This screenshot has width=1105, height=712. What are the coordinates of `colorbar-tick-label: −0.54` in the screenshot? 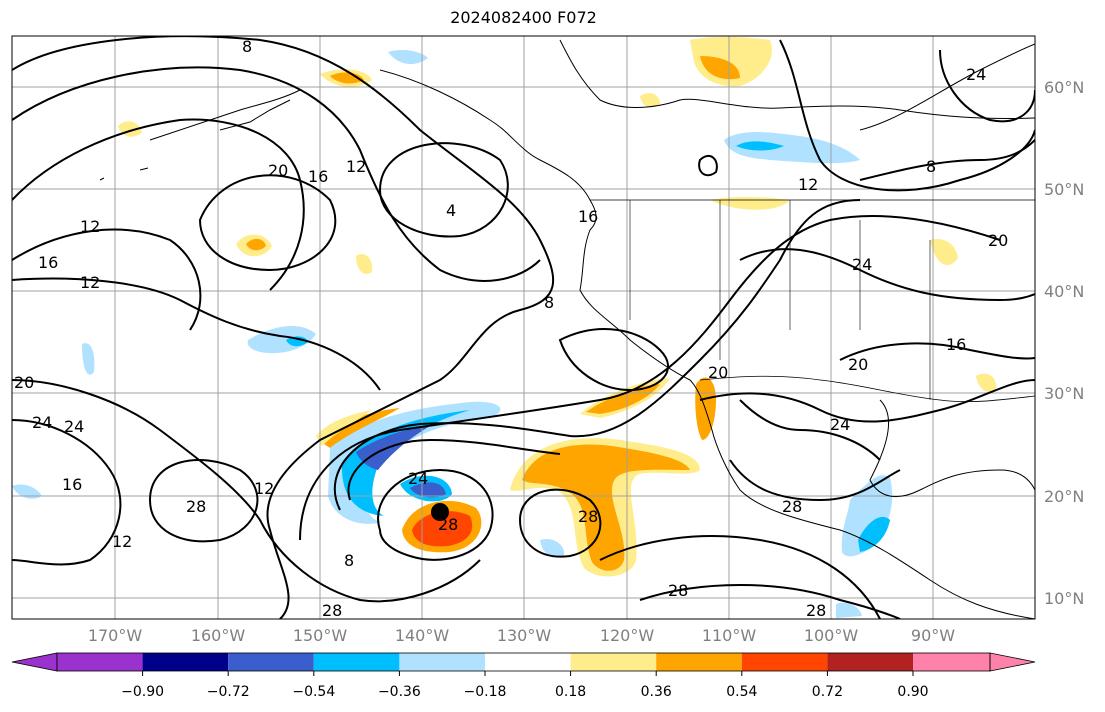 It's located at (314, 692).